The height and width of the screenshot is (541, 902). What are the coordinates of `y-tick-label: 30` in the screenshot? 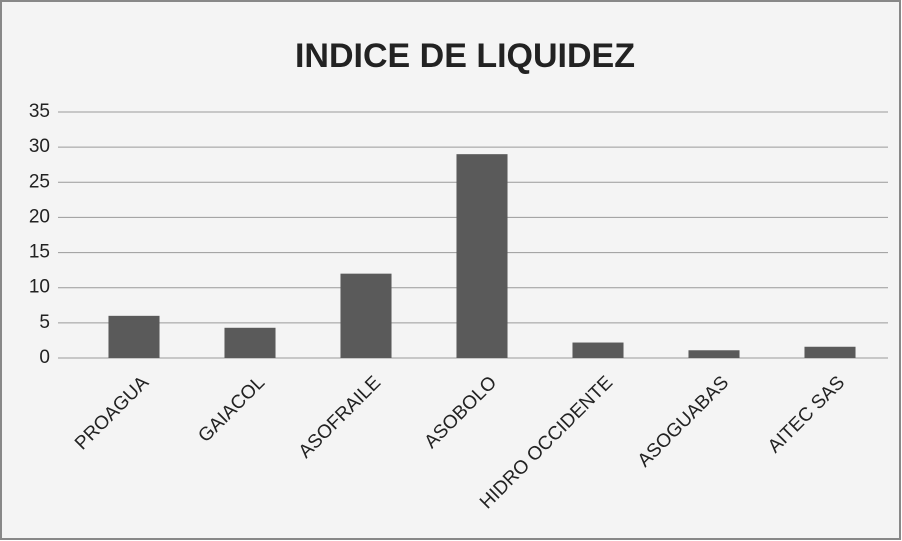 It's located at (39, 146).